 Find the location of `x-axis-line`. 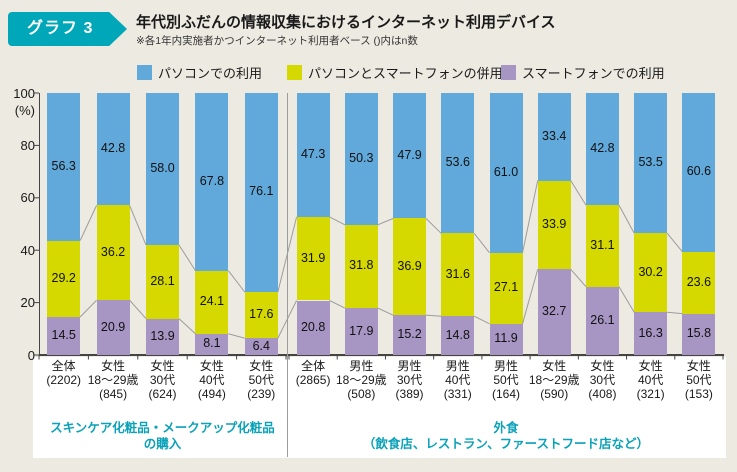

x-axis-line is located at coordinates (381, 355).